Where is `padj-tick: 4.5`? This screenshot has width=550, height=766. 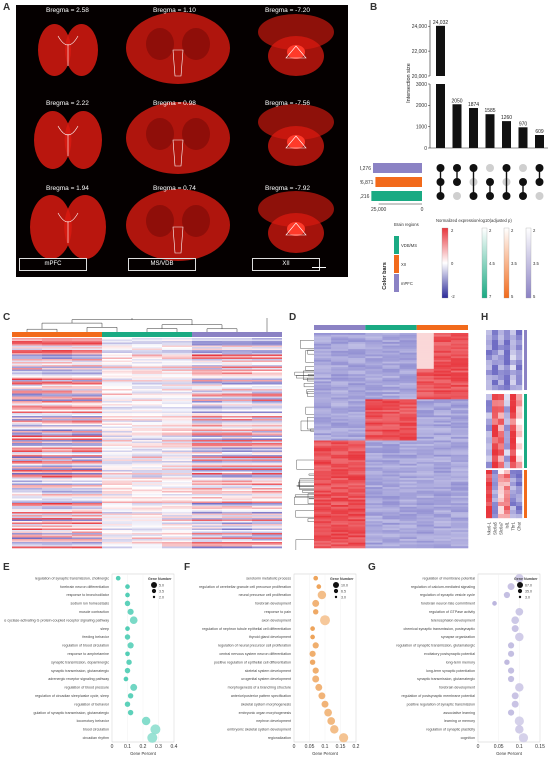 padj-tick: 4.5 is located at coordinates (492, 263).